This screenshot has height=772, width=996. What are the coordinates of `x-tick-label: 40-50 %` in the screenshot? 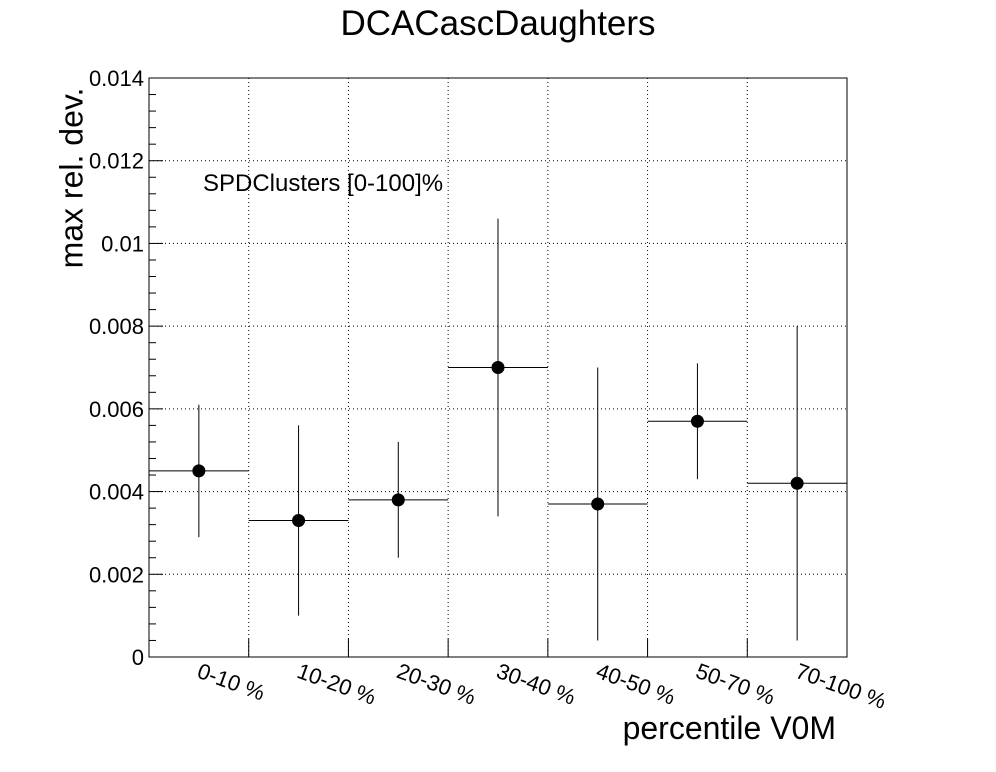 It's located at (636, 684).